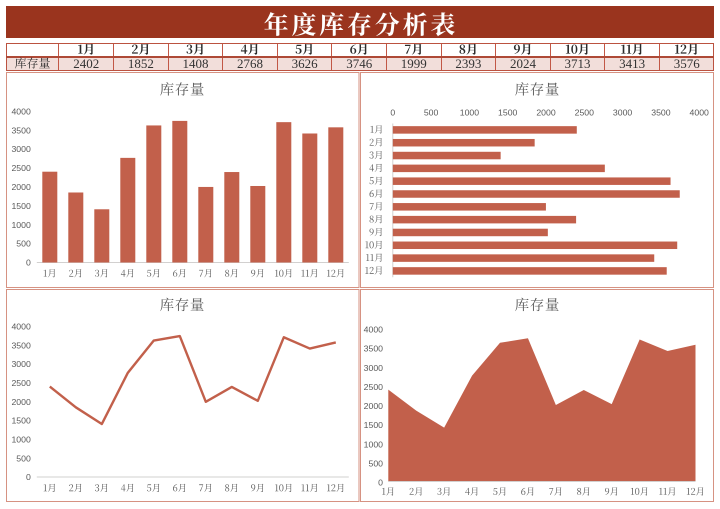 This screenshot has height=509, width=720. Describe the element at coordinates (250, 63) in the screenshot. I see `svg-text: 2768` at that location.